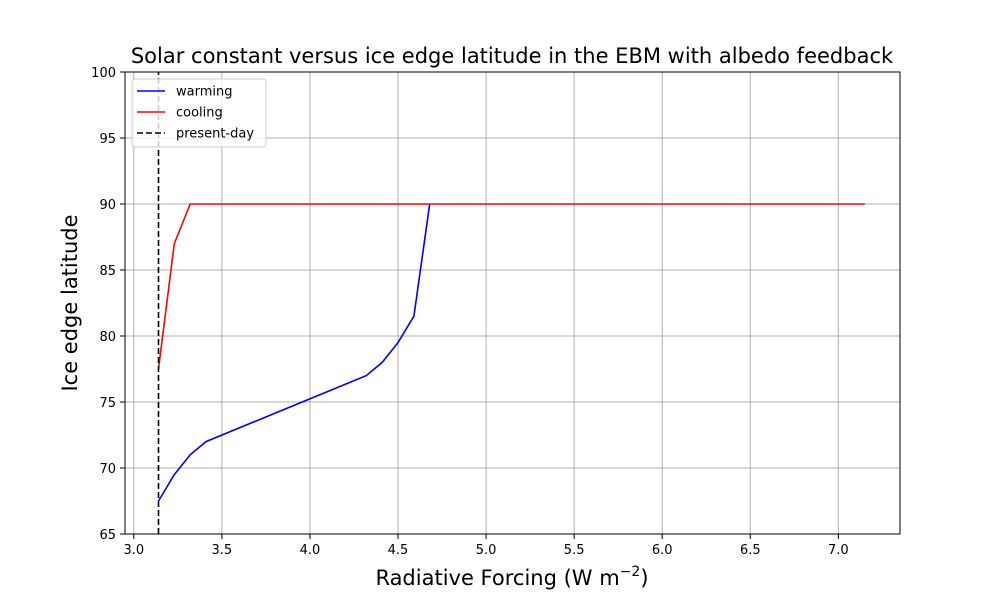 This screenshot has width=1000, height=600. I want to click on x-tick-label: 6.0, so click(662, 550).